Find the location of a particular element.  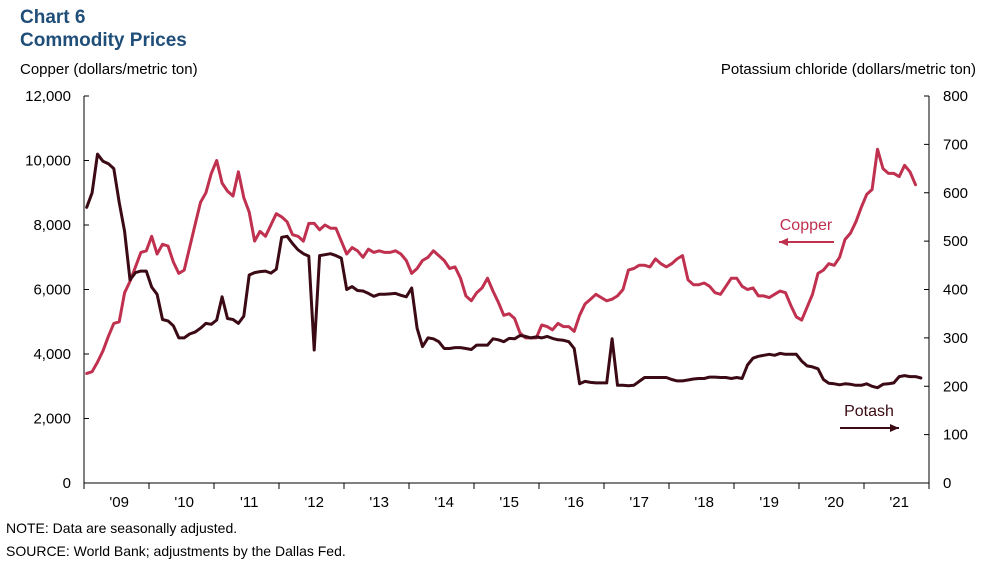

left-tick-label: 6,000 is located at coordinates (52, 290).